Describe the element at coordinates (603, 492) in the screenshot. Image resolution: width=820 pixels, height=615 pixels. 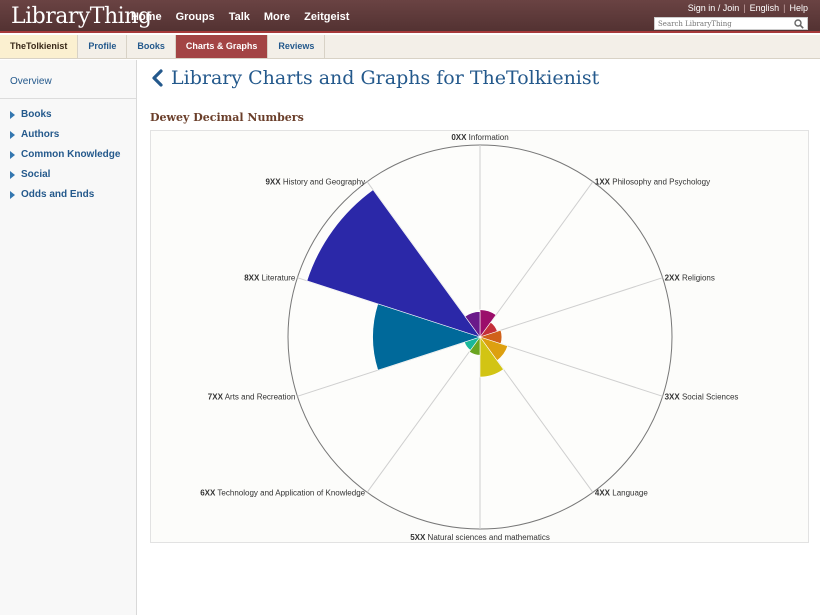
I see `chart-label-code: 4XX` at that location.